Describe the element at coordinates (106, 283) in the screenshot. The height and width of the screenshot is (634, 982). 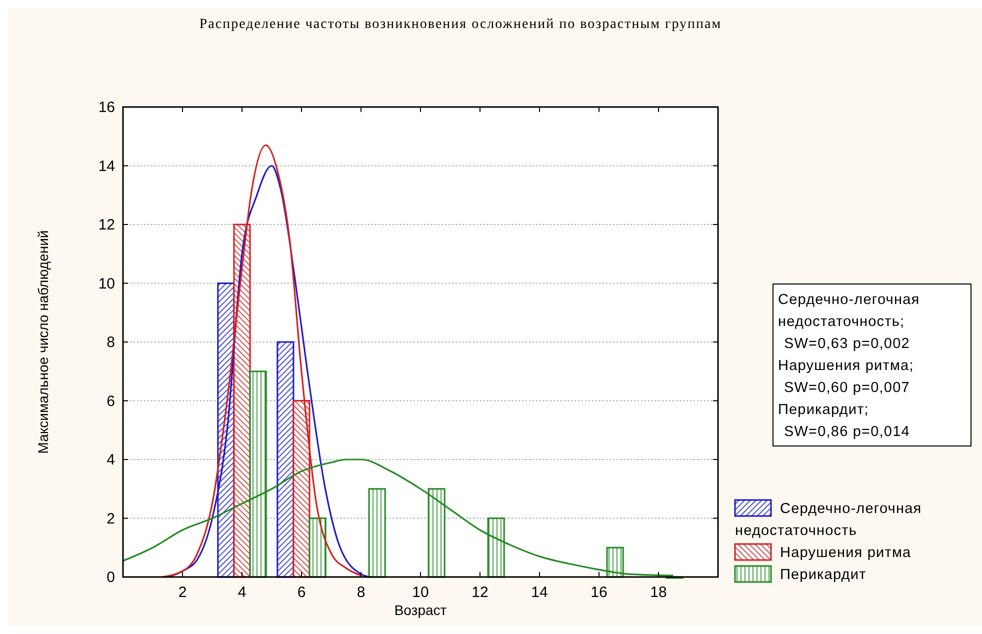
I see `y-tick-label: 10` at that location.